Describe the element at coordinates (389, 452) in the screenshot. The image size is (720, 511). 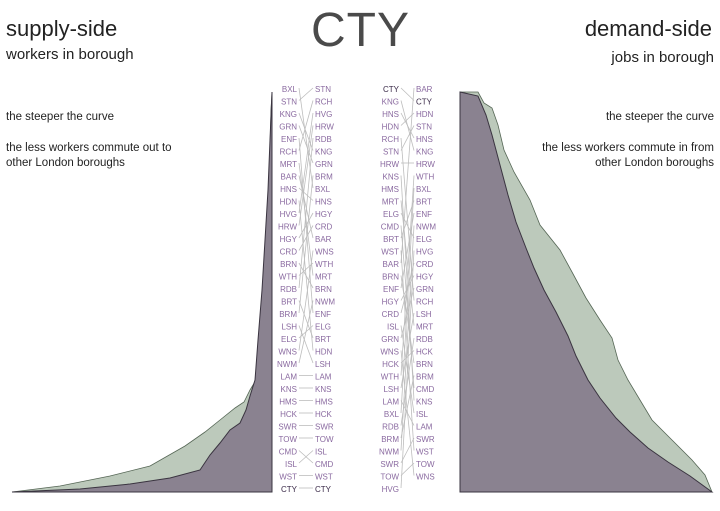
I see `demand-left-label: NWM` at that location.